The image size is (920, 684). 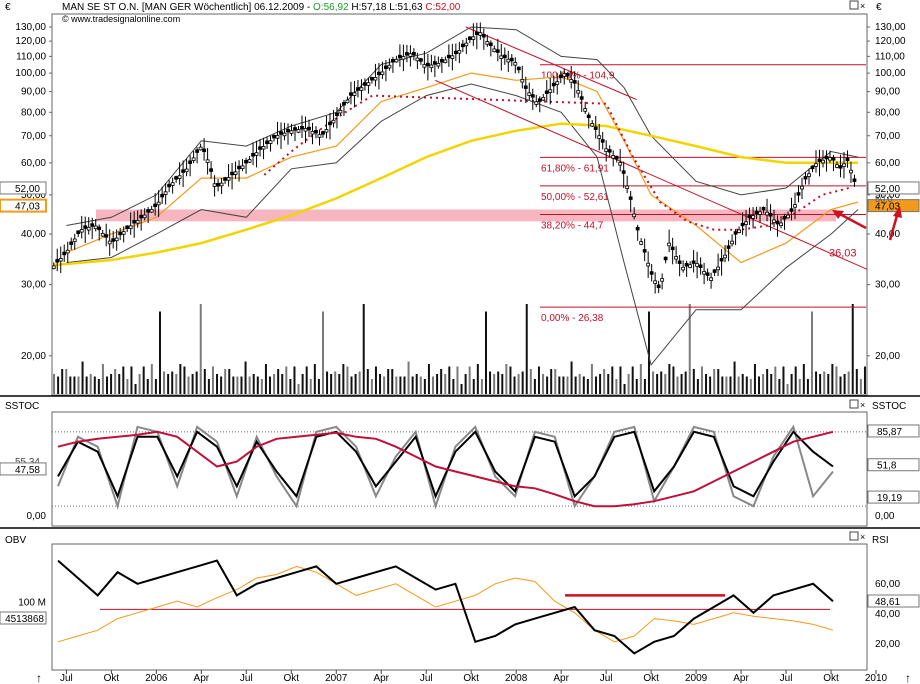 I want to click on price-tick-label-left: 20,00, so click(x=33, y=356).